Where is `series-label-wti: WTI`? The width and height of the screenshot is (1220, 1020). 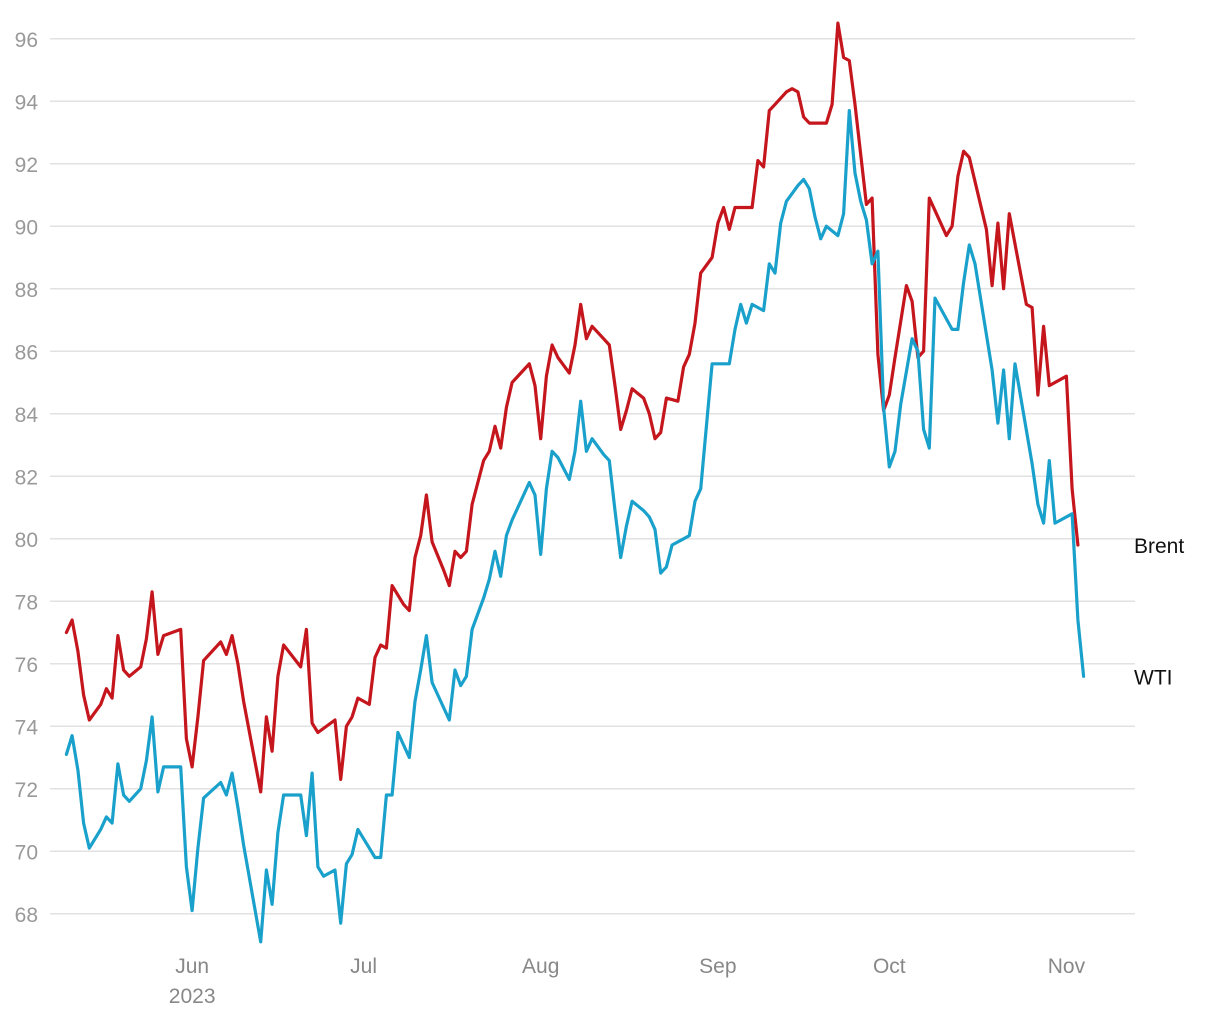
series-label-wti: WTI is located at coordinates (1153, 677).